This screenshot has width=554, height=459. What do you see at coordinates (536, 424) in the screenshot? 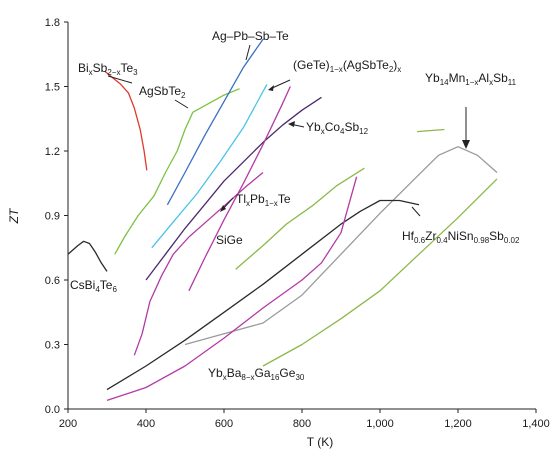
I see `x-tick-label: 1,400` at bounding box center [536, 424].